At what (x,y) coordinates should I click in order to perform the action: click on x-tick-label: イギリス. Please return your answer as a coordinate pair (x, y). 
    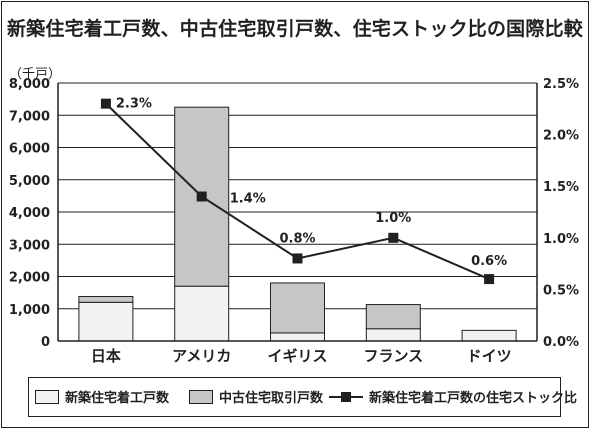
    Looking at the image, I should click on (297, 356).